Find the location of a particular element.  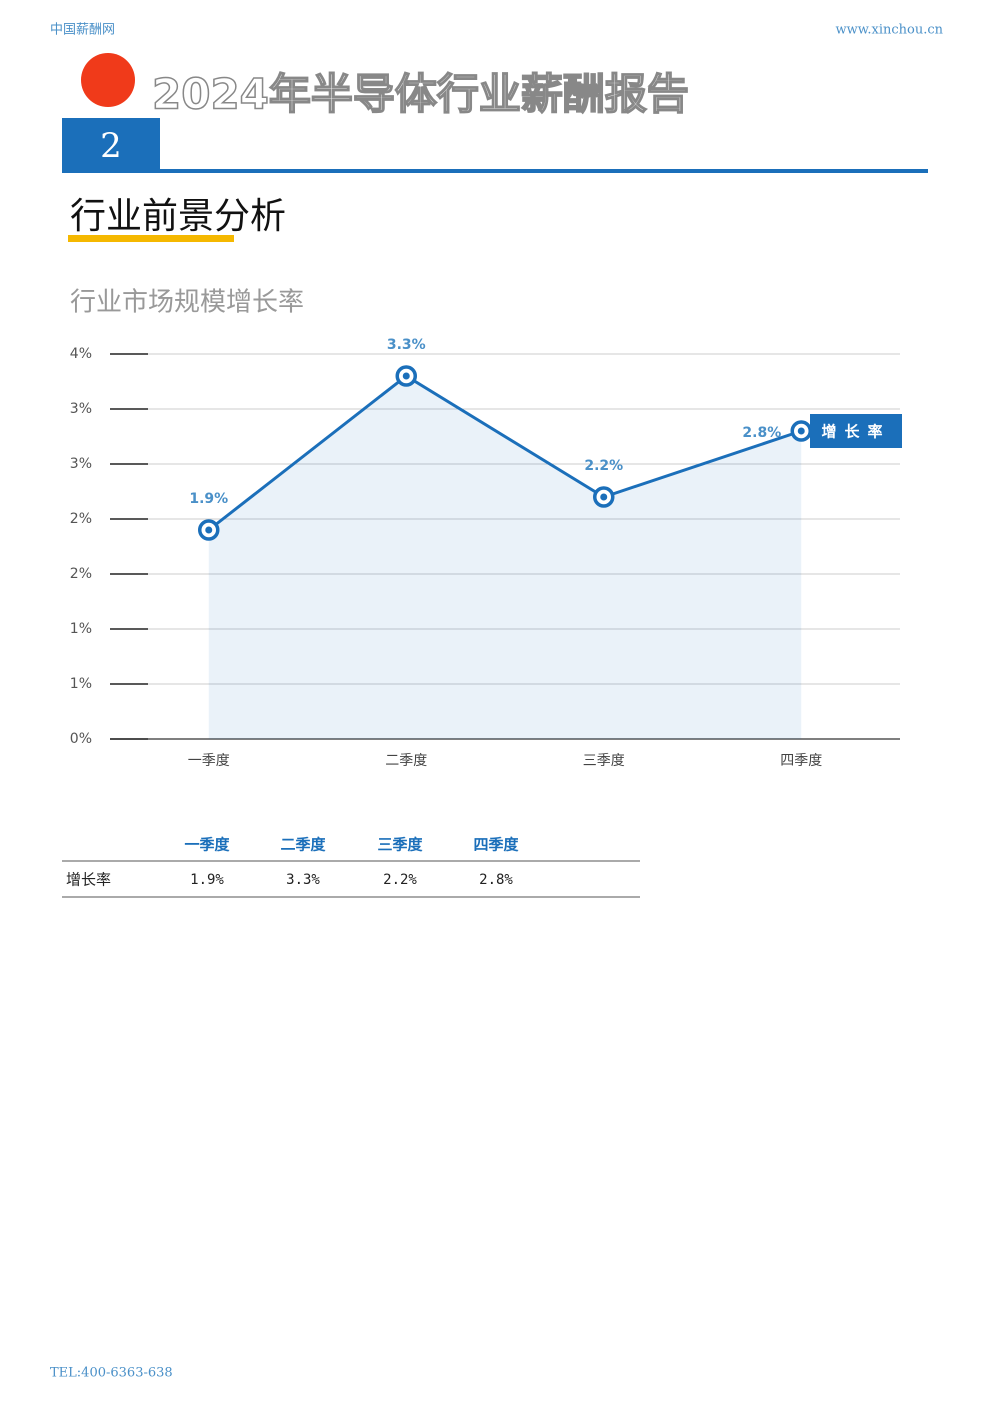

value-label: 3.3% is located at coordinates (406, 345).